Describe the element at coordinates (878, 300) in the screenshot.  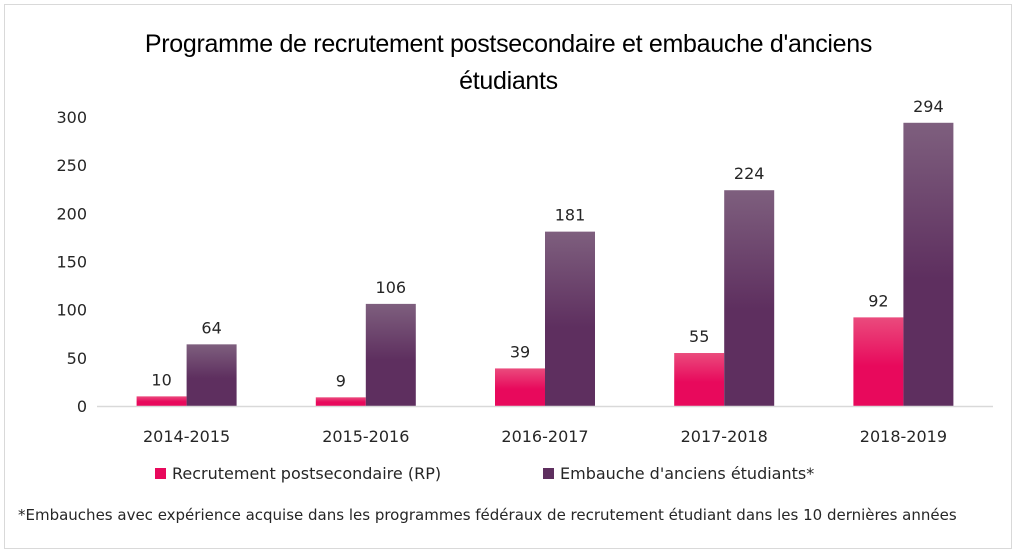
I see `data-label: 92` at that location.